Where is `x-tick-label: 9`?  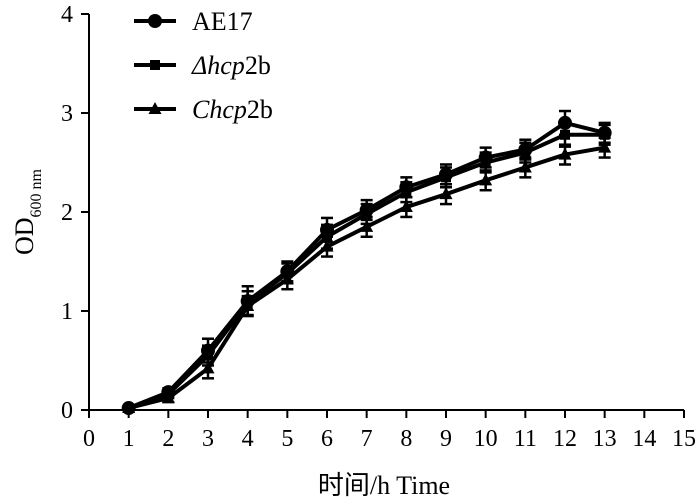 x-tick-label: 9 is located at coordinates (446, 439).